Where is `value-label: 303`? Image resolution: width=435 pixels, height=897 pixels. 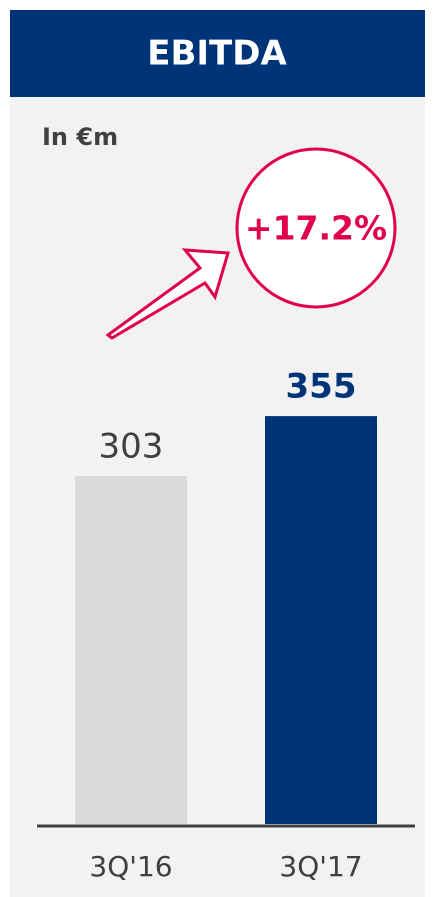
value-label: 303 is located at coordinates (131, 446).